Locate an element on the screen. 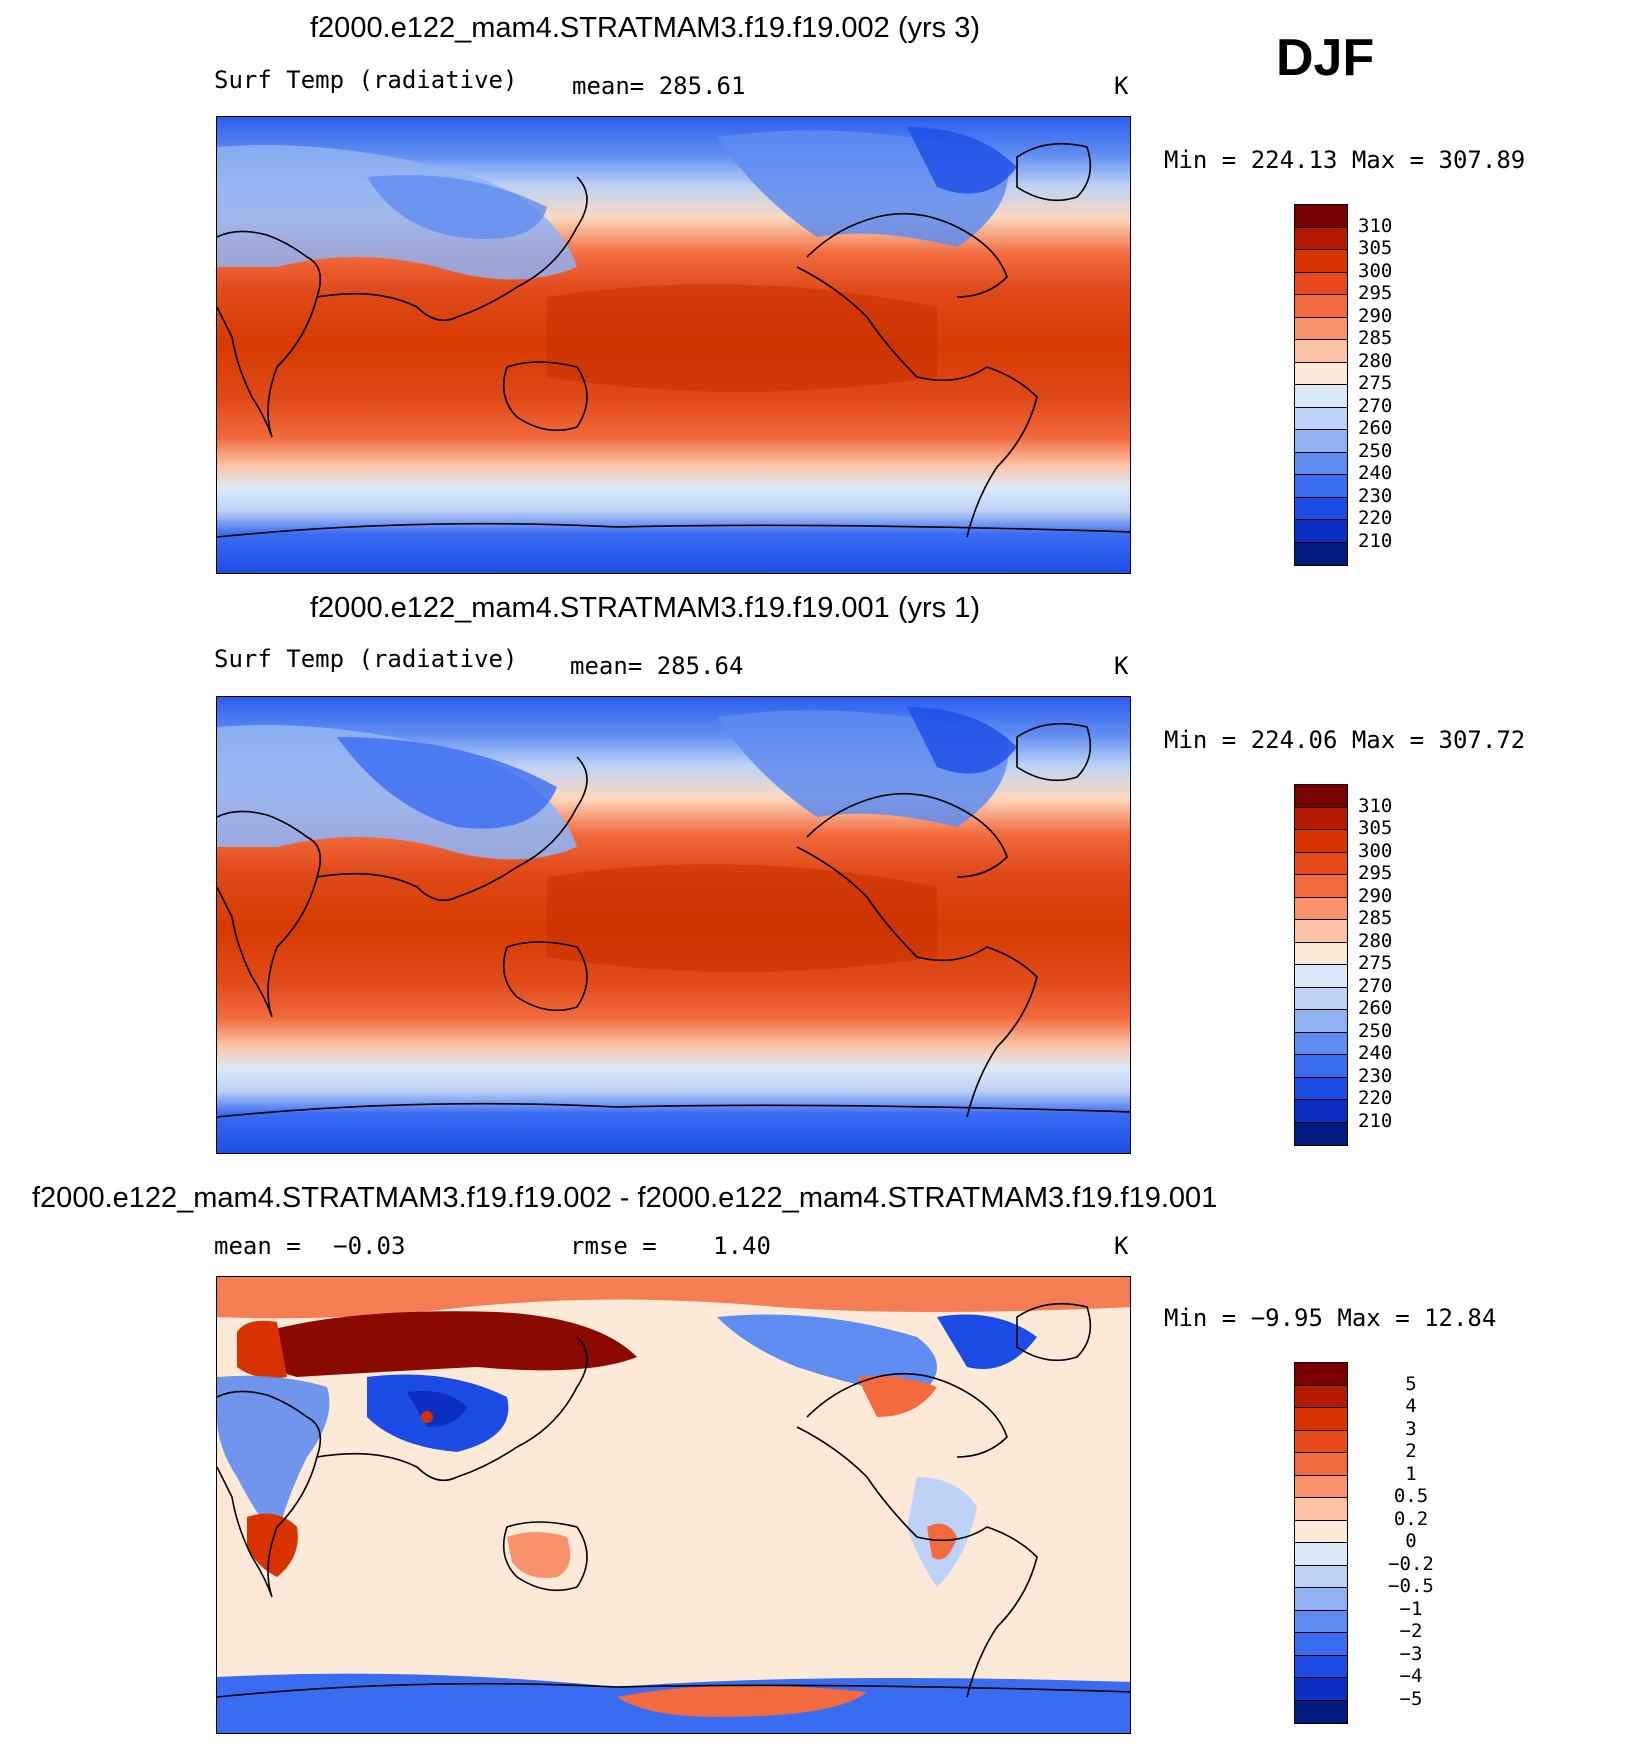 The image size is (1641, 1747). colorbar-tick-label: 4 is located at coordinates (1411, 1406).